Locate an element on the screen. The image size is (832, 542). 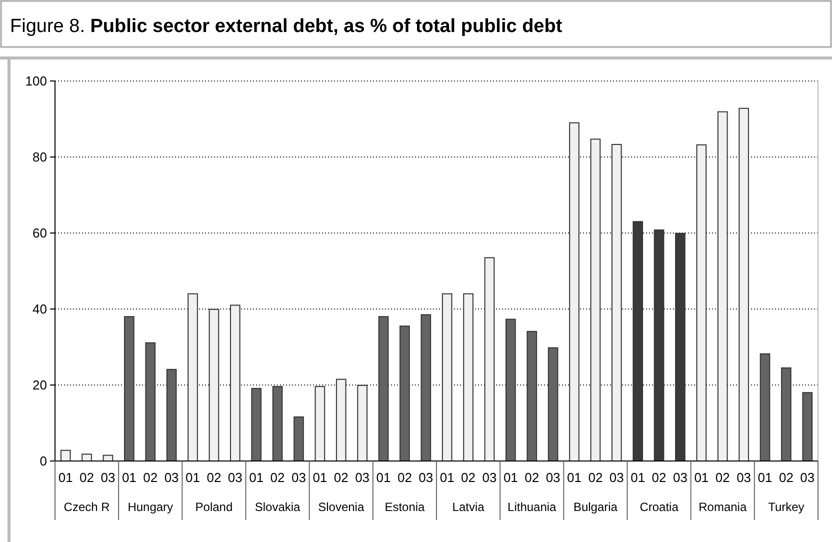
text: Czech R is located at coordinates (87, 507).